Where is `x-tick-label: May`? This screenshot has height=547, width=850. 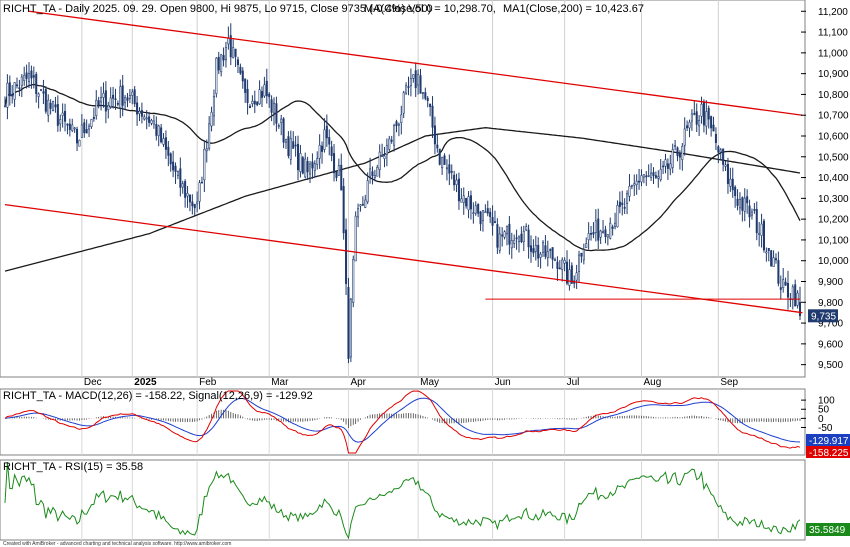
x-tick-label: May is located at coordinates (429, 382).